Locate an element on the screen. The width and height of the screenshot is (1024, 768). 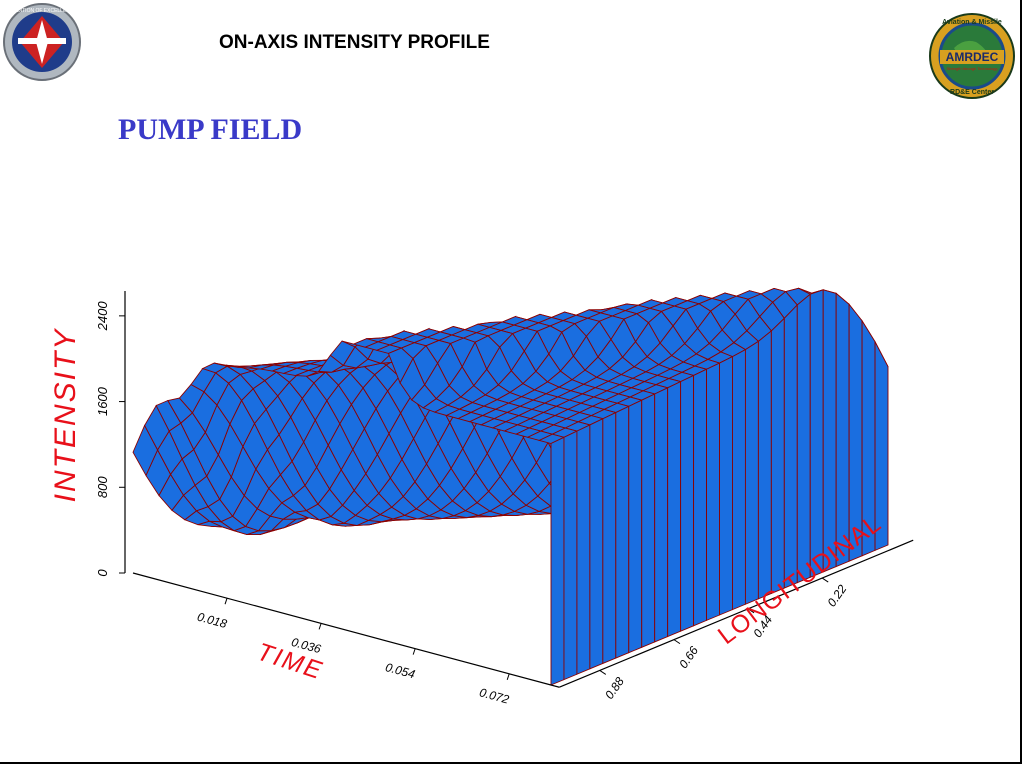
z-axis-title: INTENSITY is located at coordinates (65, 415).